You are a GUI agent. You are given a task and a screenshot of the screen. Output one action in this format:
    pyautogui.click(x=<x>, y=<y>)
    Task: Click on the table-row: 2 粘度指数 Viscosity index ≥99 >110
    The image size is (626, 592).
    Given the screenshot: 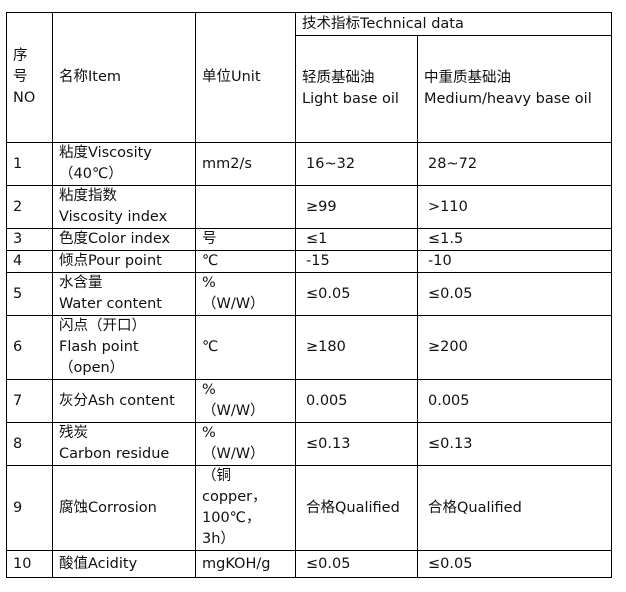 What is the action you would take?
    pyautogui.click(x=309, y=207)
    